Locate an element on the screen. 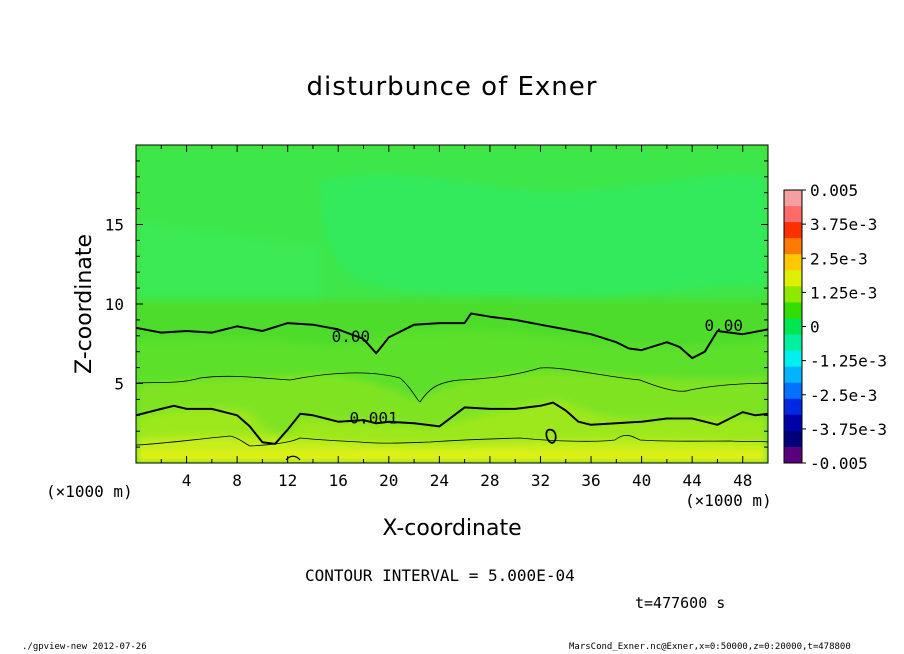 The width and height of the screenshot is (904, 654). colorbar-label: 0 is located at coordinates (815, 327).